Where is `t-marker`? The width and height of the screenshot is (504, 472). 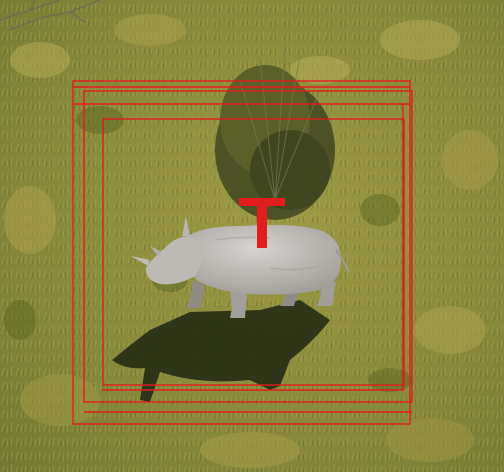
t-marker is located at coordinates (262, 223).